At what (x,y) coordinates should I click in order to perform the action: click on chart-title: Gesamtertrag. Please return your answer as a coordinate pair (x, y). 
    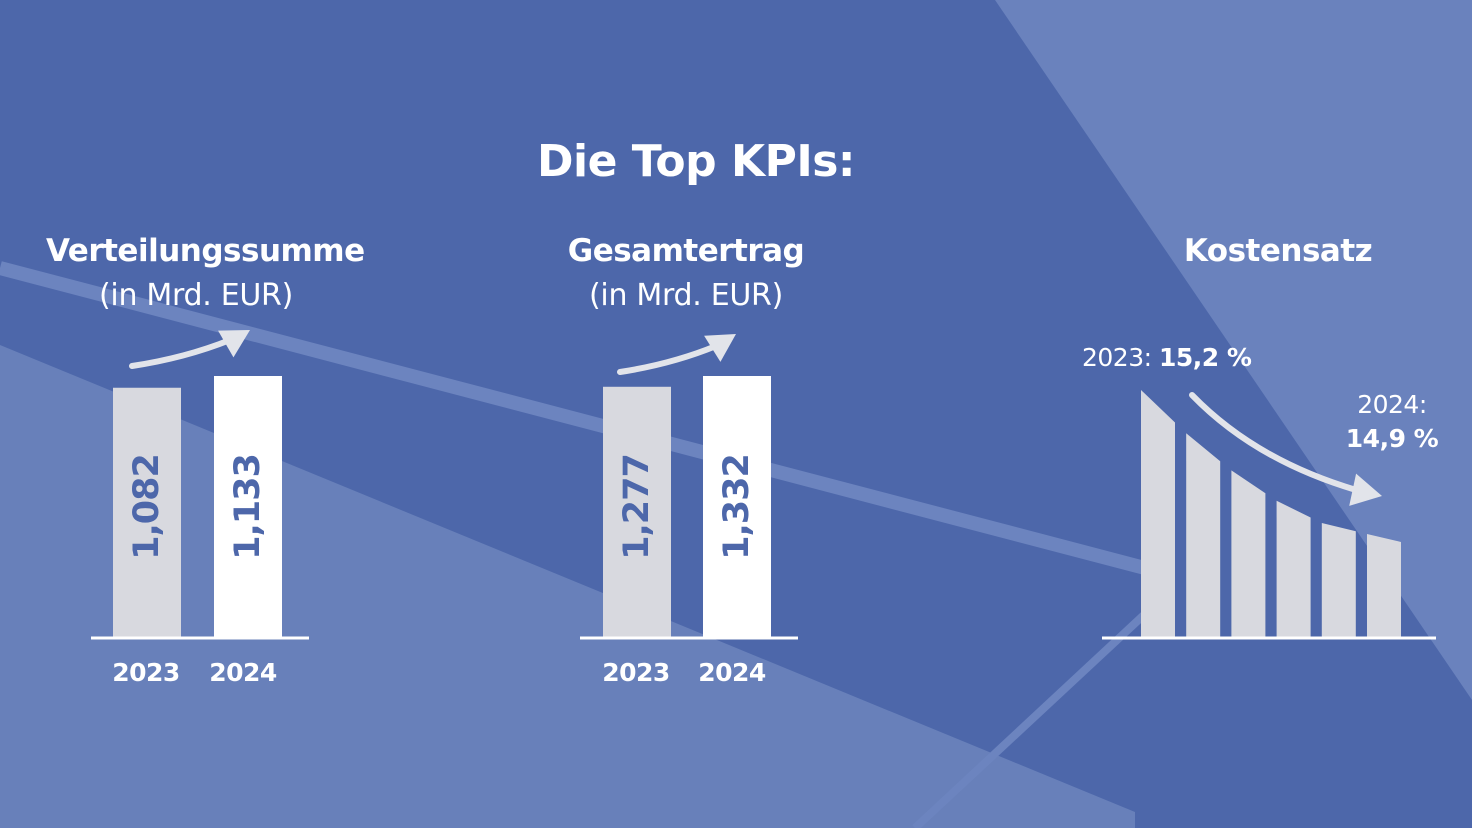
    Looking at the image, I should click on (686, 251).